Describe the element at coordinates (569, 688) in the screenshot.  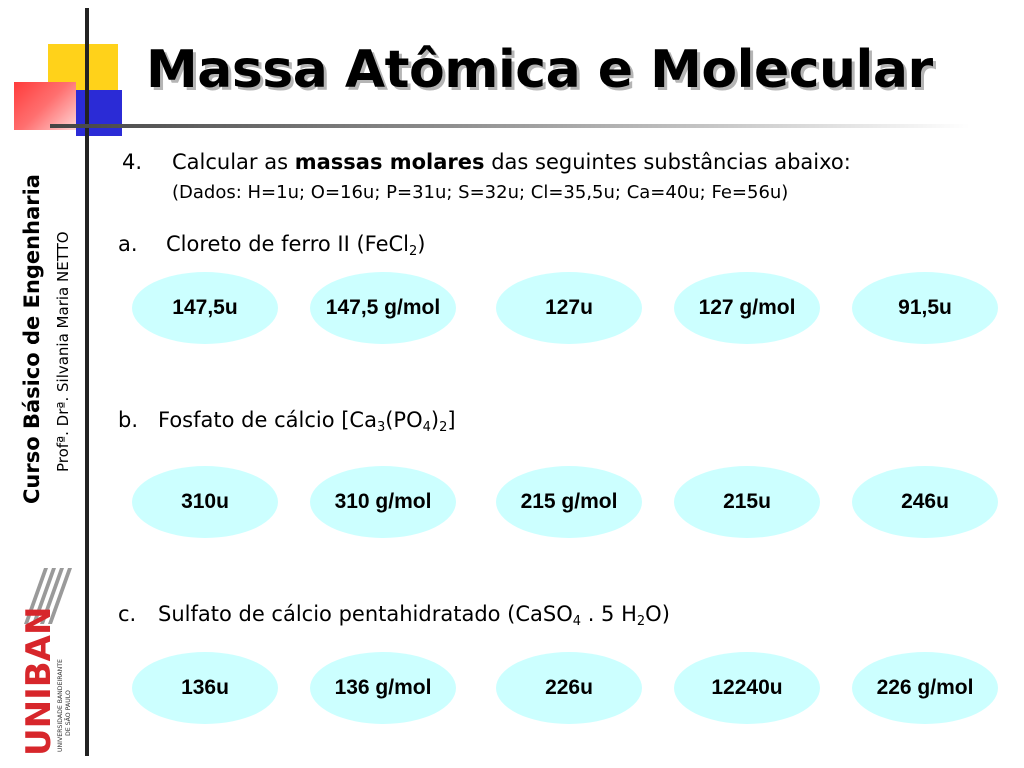
I see `option-button: 226u` at that location.